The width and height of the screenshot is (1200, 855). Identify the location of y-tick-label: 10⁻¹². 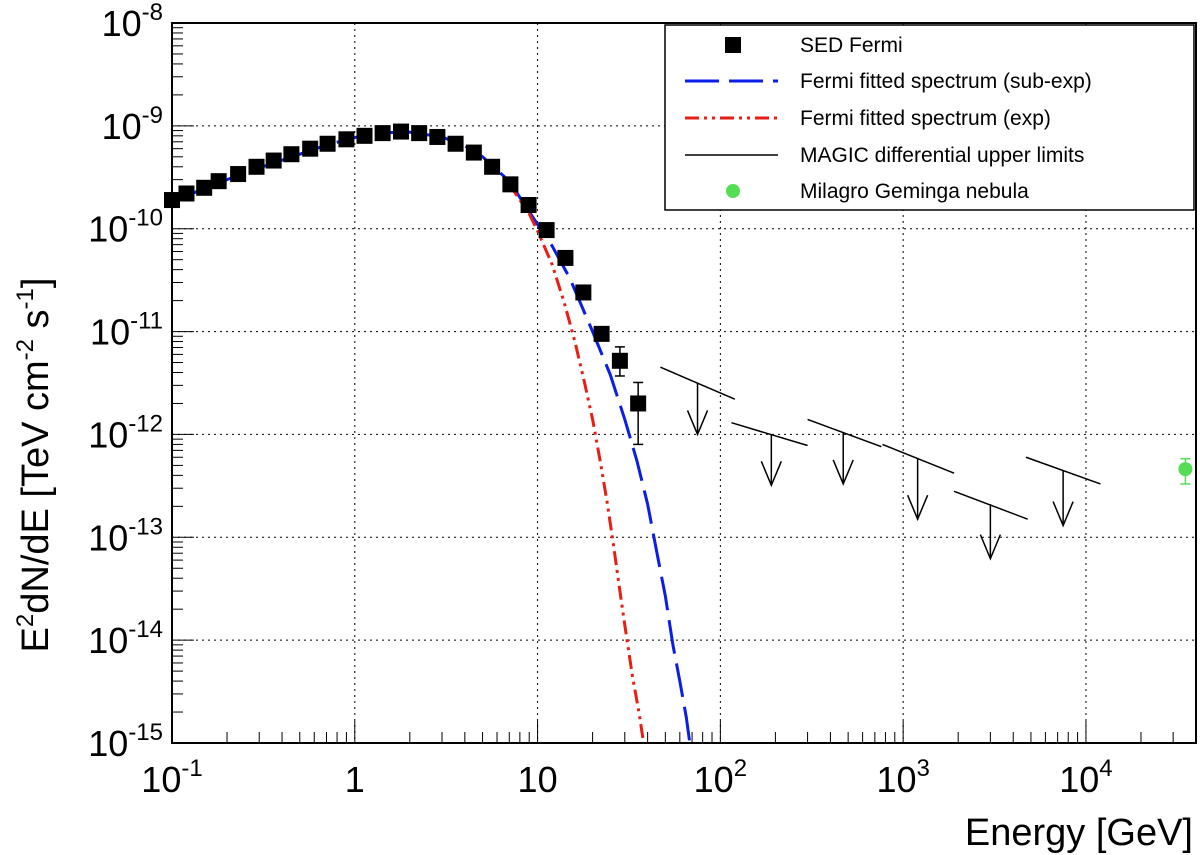
(125, 432).